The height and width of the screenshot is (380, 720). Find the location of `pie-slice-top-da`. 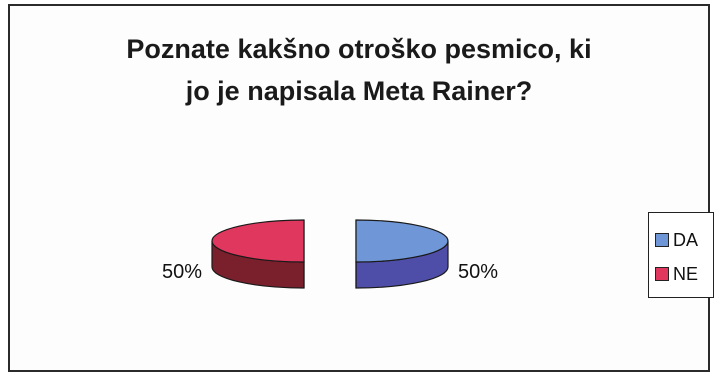

pie-slice-top-da is located at coordinates (402, 241).